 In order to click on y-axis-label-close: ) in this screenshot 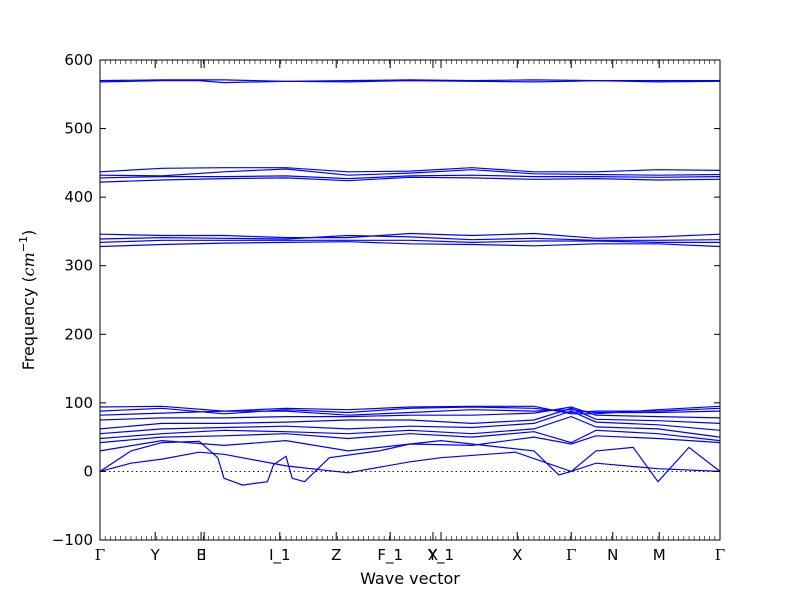, I will do `click(28, 233)`.